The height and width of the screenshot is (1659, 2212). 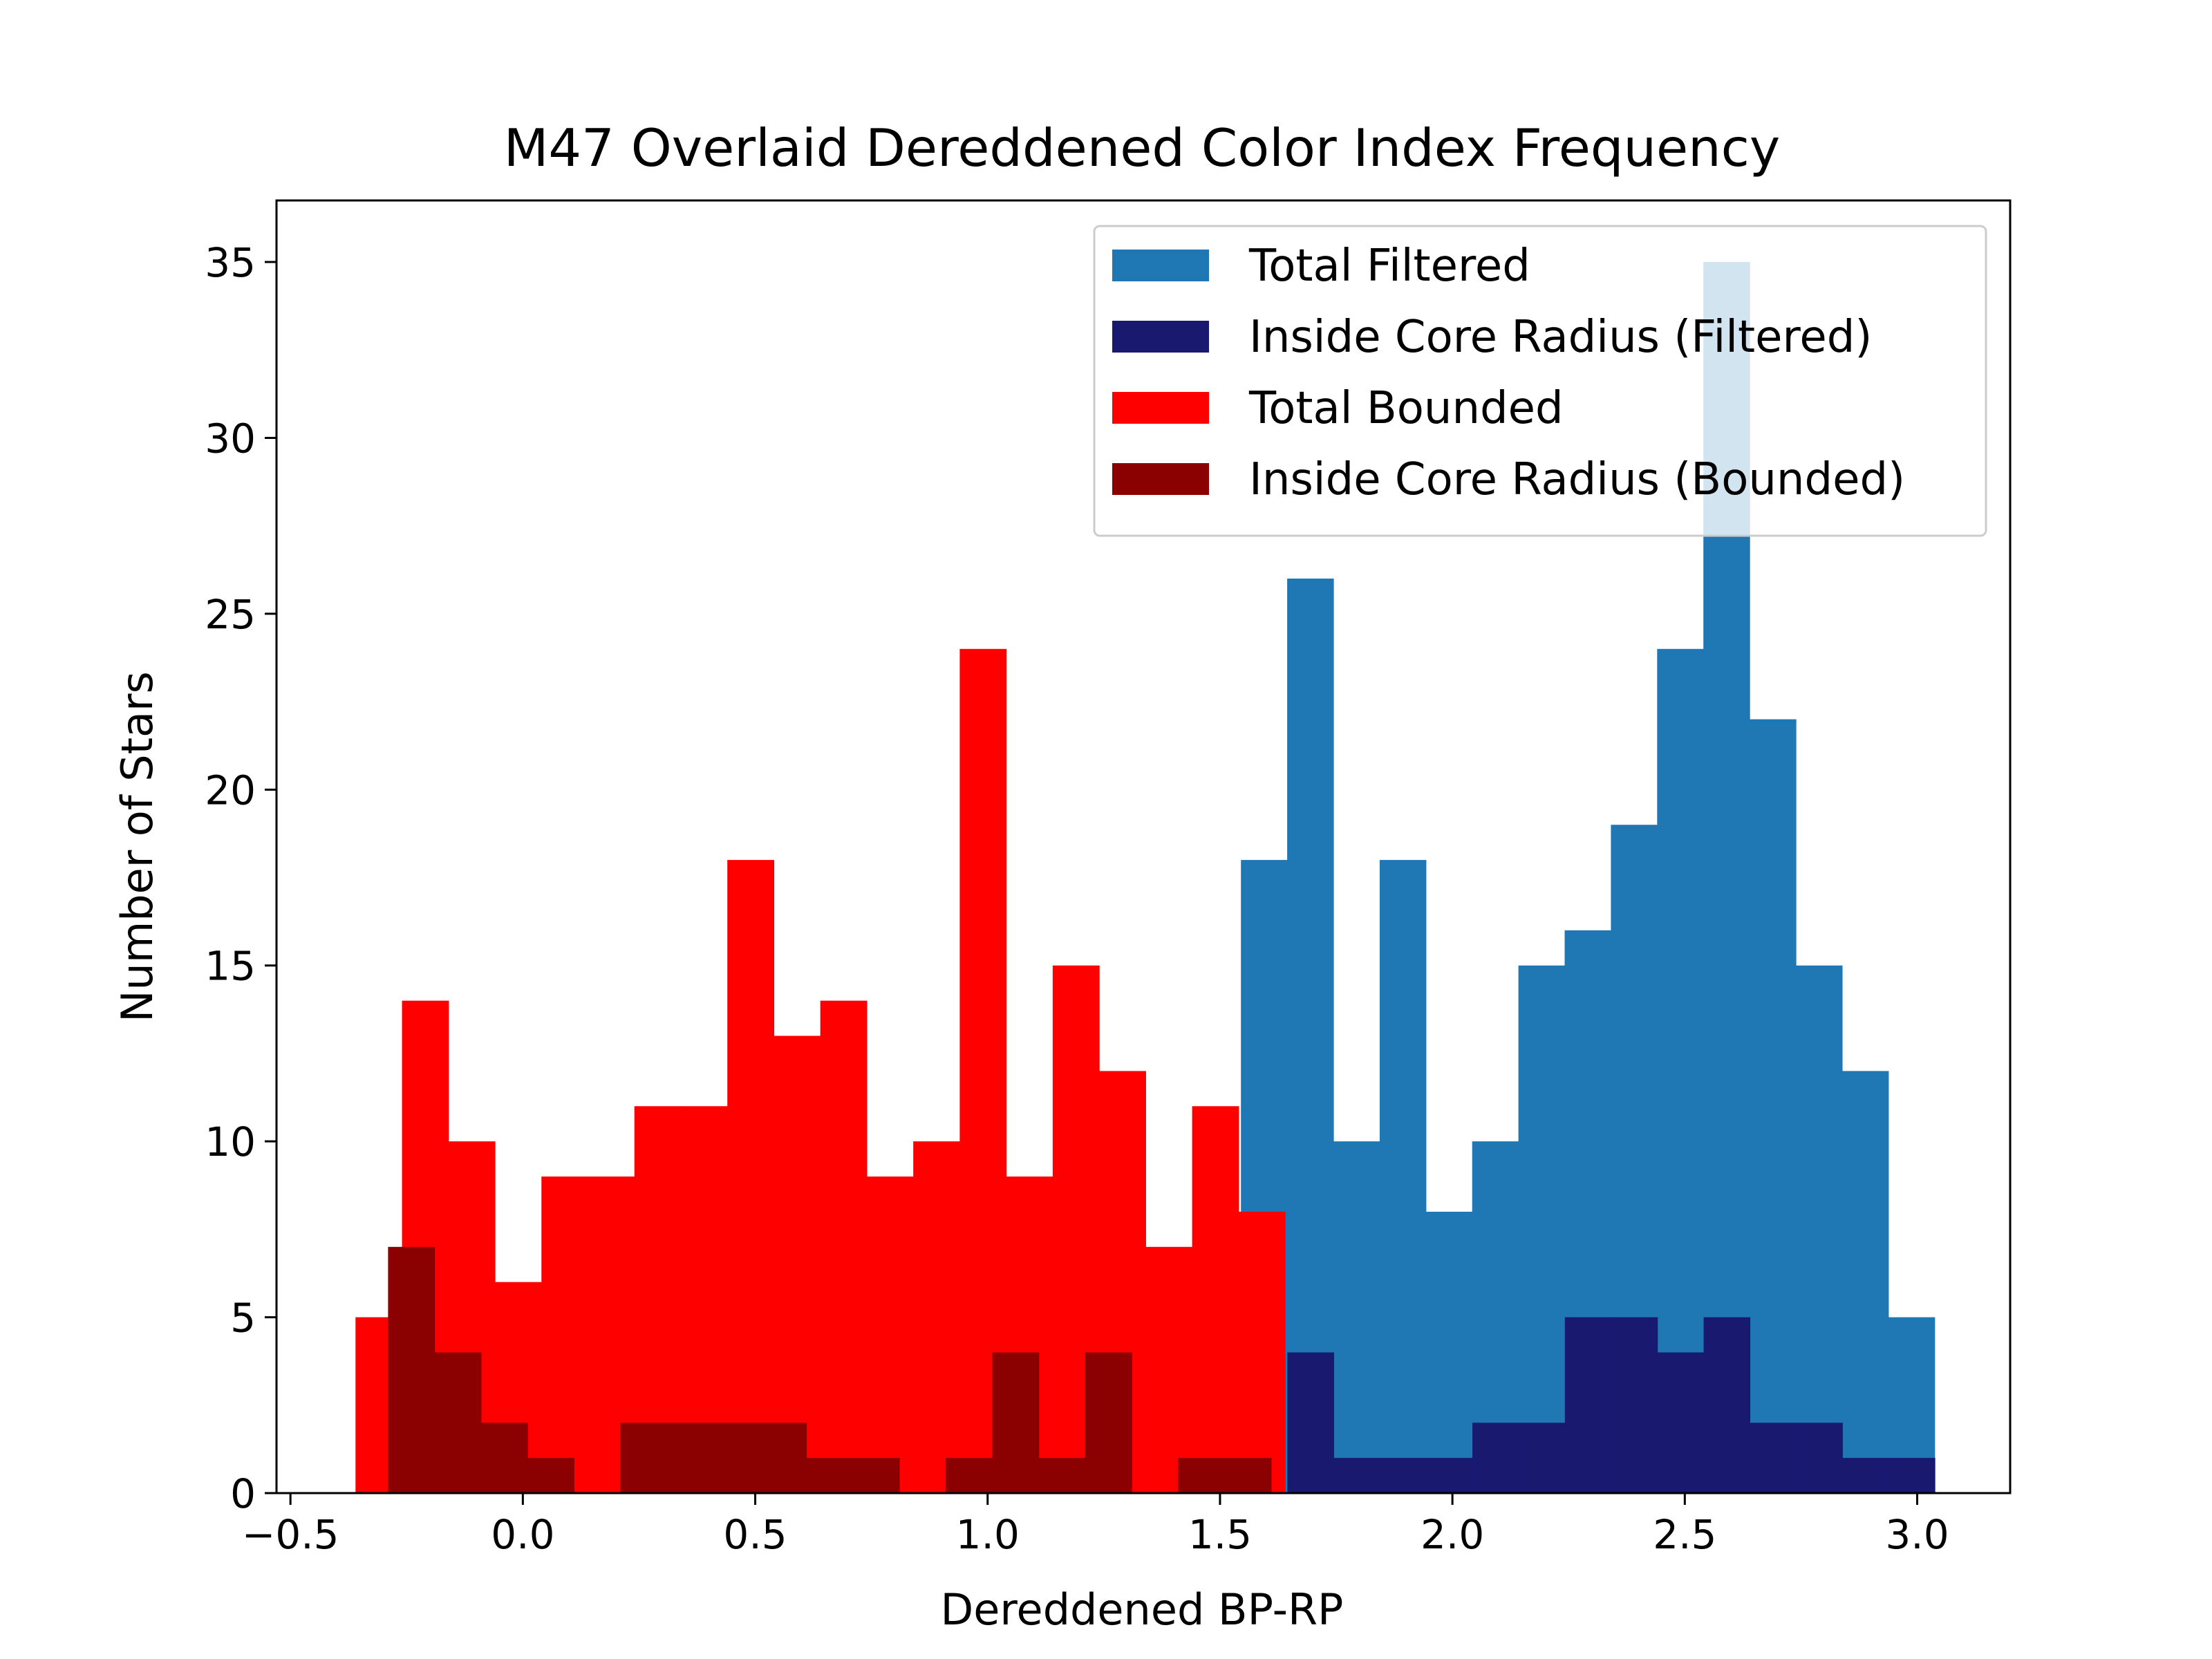 I want to click on y-tick-label: 30, so click(x=231, y=439).